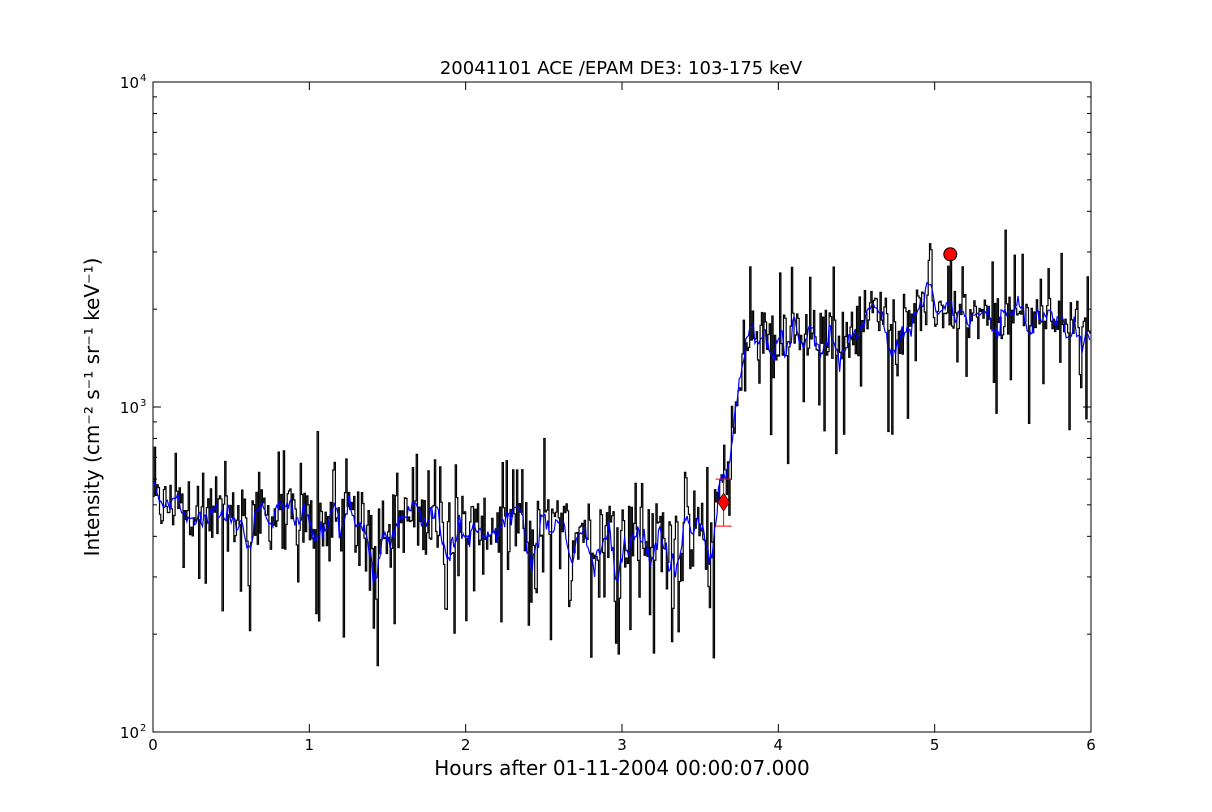 This screenshot has height=812, width=1212. Describe the element at coordinates (779, 745) in the screenshot. I see `x-tick-label: 4` at that location.